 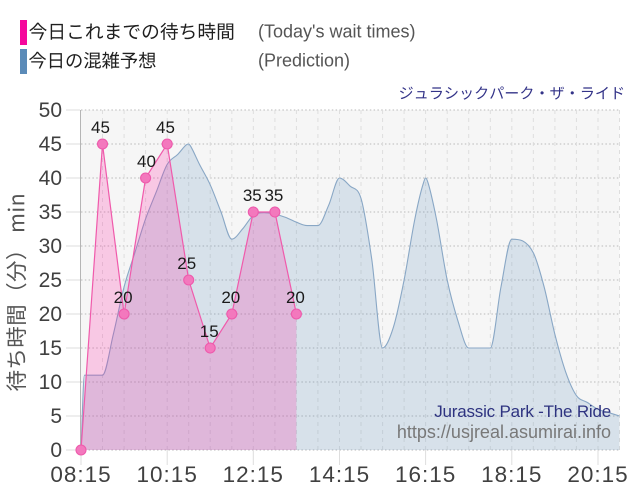 What do you see at coordinates (253, 474) in the screenshot?
I see `svg-text: 12:15` at bounding box center [253, 474].